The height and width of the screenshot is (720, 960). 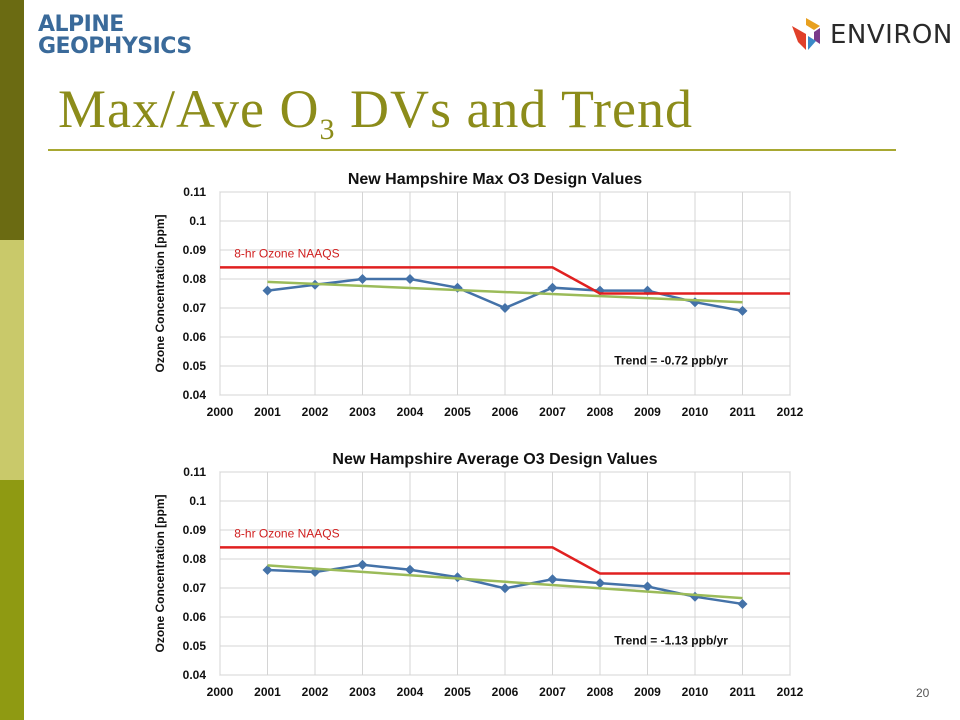 What do you see at coordinates (806, 34) in the screenshot?
I see `environ-mark-icon` at bounding box center [806, 34].